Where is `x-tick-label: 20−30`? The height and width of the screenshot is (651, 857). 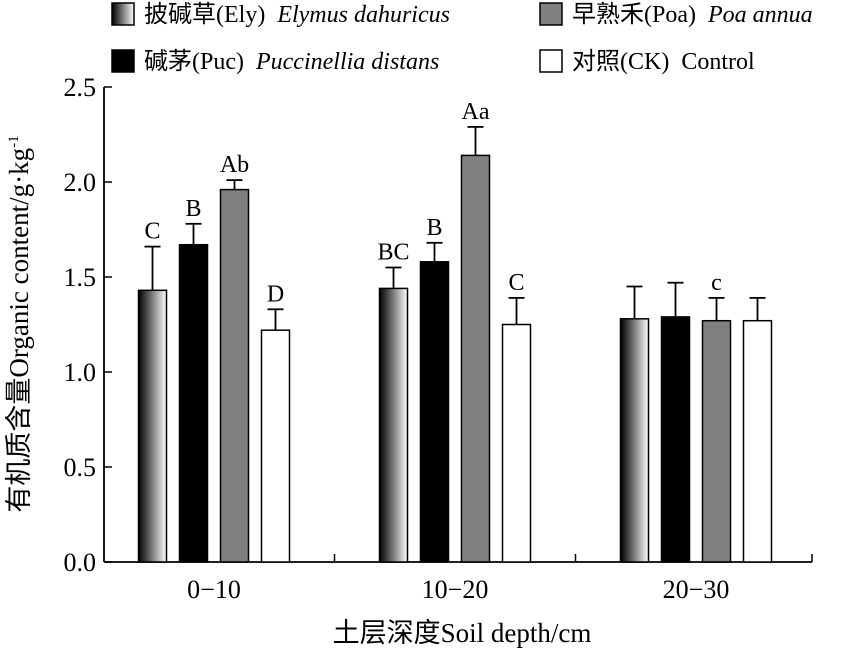 x-tick-label: 20−30 is located at coordinates (696, 589).